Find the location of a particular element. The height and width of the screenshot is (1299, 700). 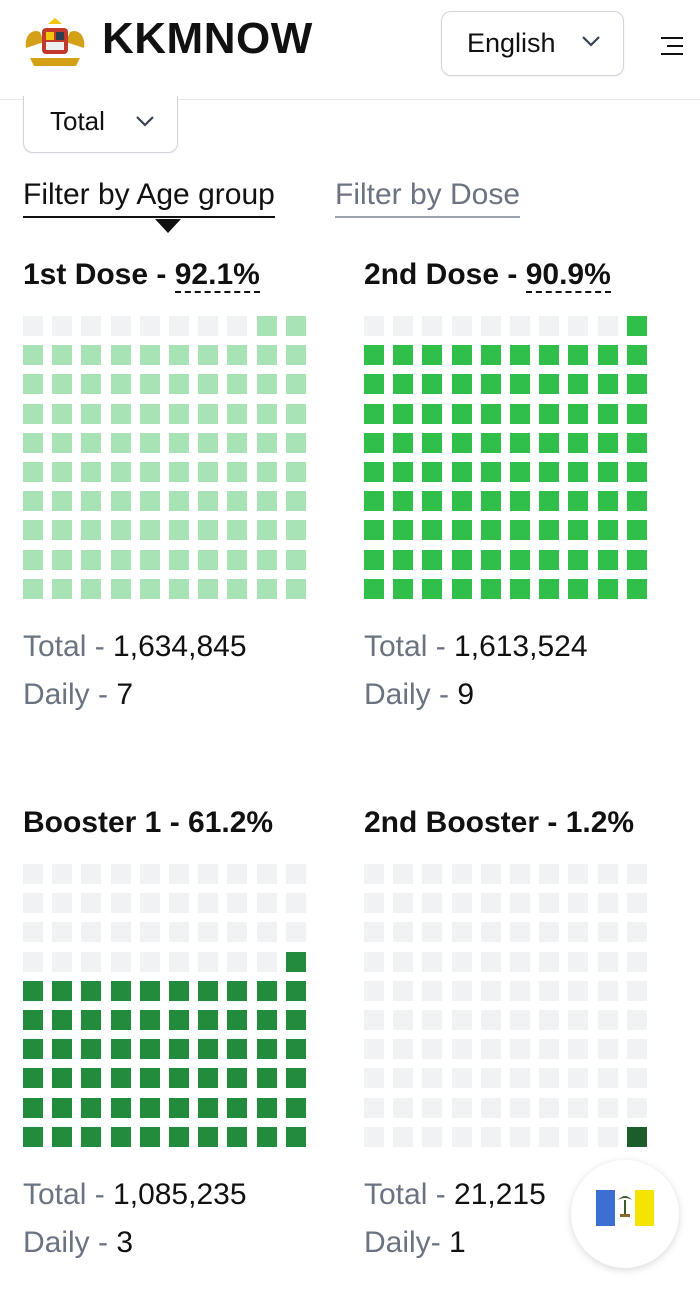

total-label: Total is located at coordinates (396, 1194).